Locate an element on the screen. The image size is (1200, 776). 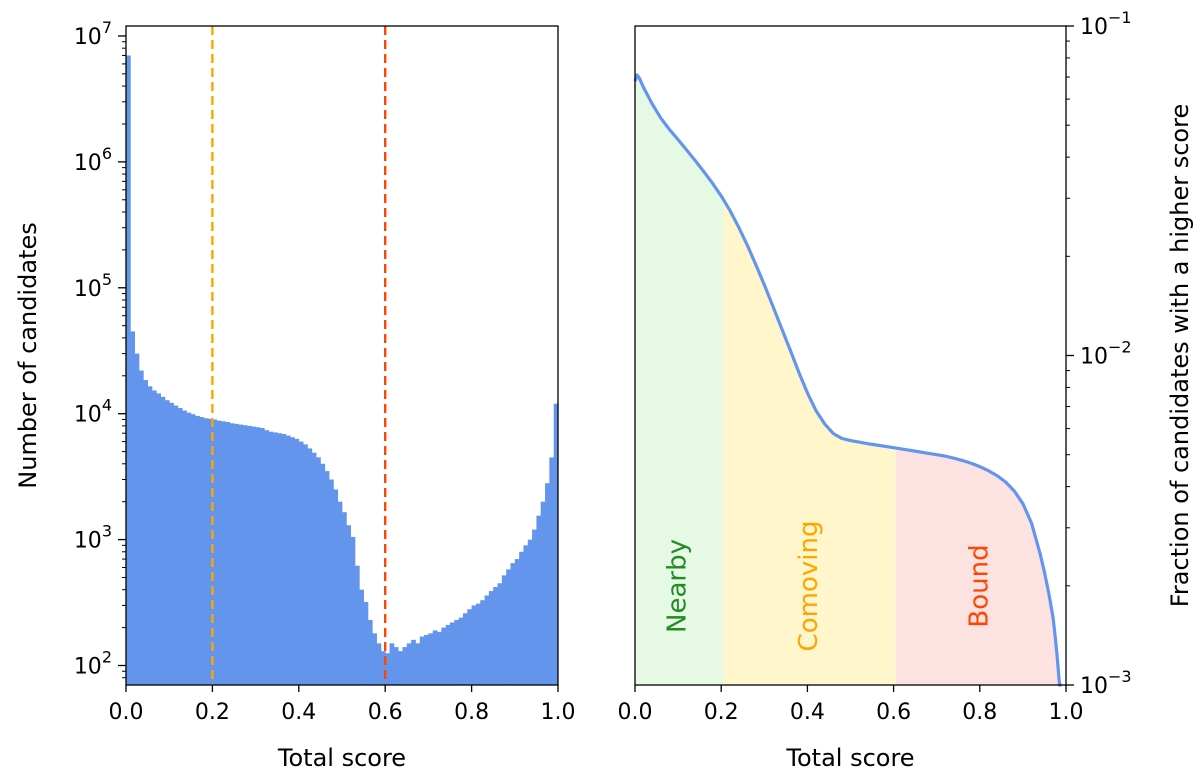
y-tick-label: 10⁷ is located at coordinates (93, 34).